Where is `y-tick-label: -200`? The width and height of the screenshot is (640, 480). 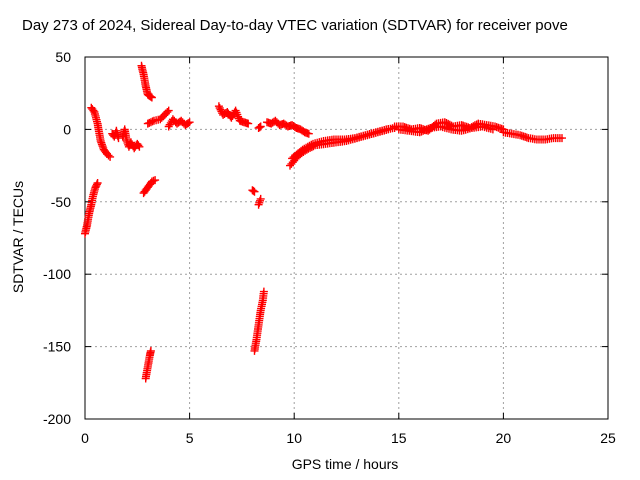 y-tick-label: -200 is located at coordinates (57, 419).